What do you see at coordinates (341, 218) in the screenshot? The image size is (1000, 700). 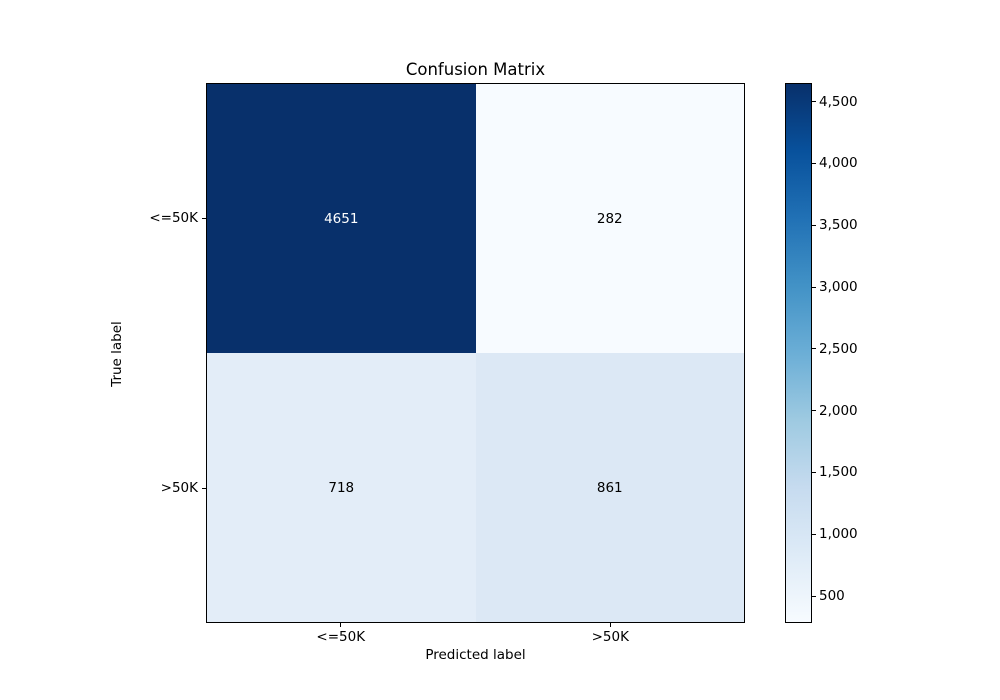 I see `heatmap-cell-0-0: 4651` at bounding box center [341, 218].